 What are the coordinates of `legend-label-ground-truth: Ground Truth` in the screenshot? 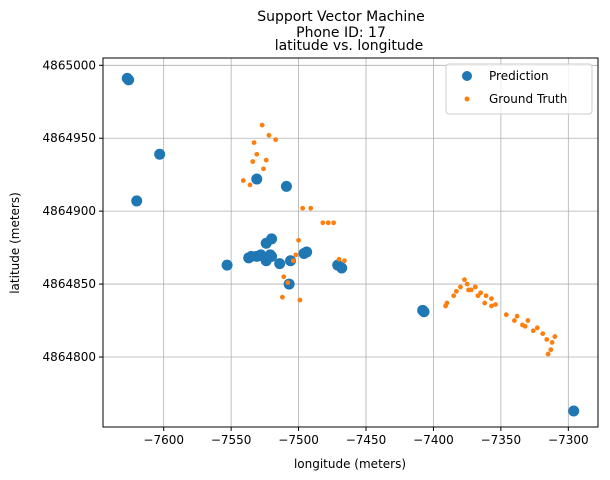 It's located at (528, 99).